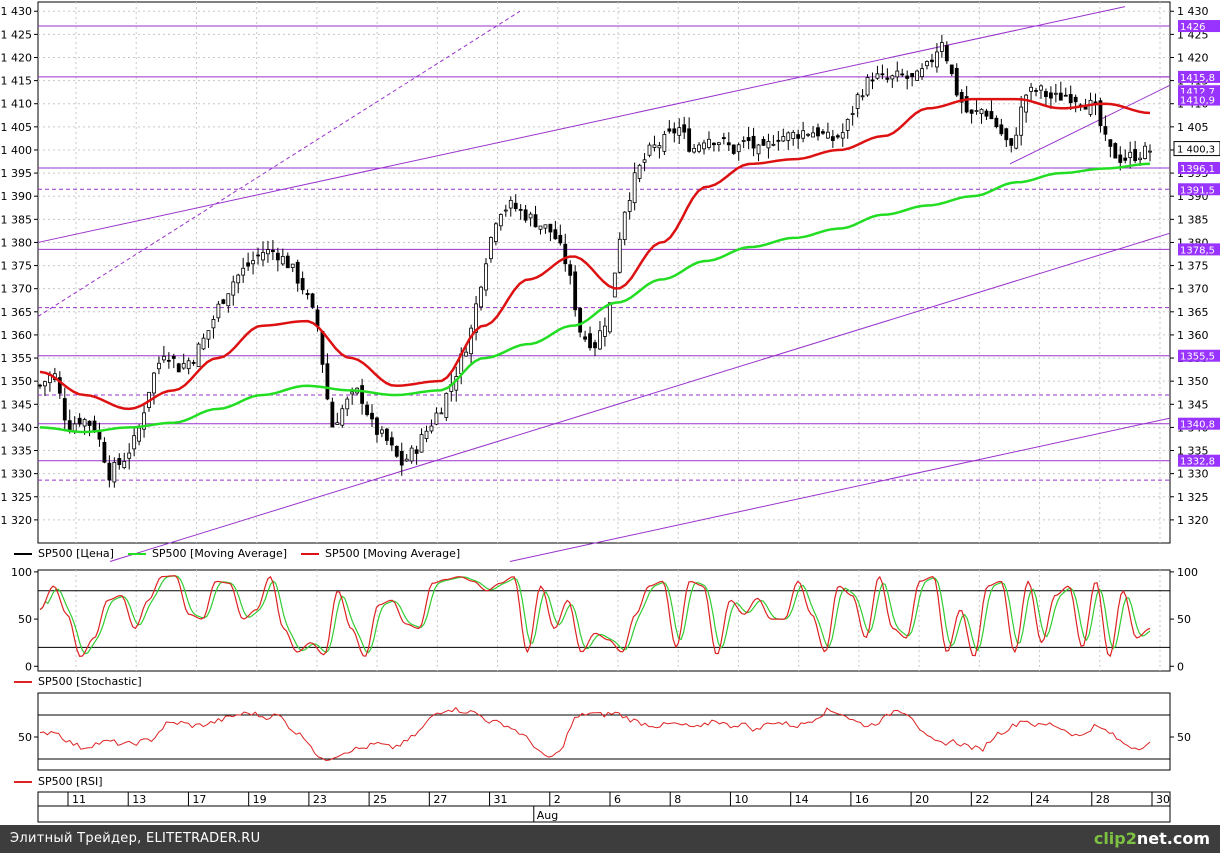 This screenshot has height=853, width=1220. Describe the element at coordinates (1197, 462) in the screenshot. I see `level-tag-text-11: 1332,8` at that location.